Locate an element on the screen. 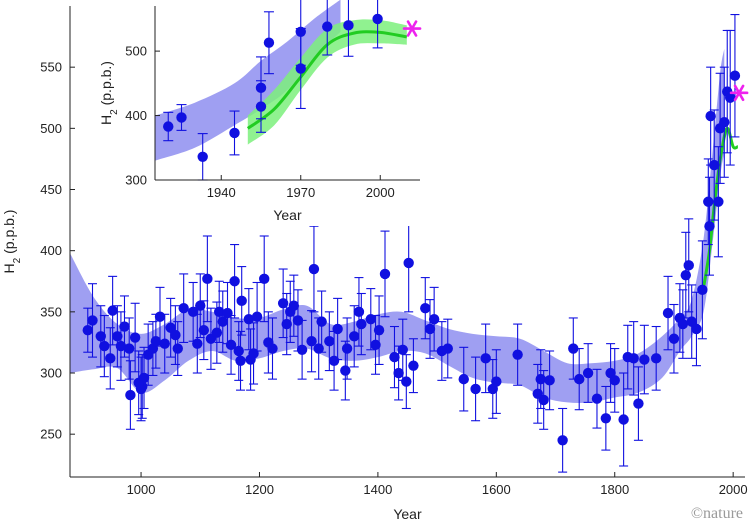 This screenshot has width=751, height=525. main-y-tick-label: 300 is located at coordinates (51, 373).